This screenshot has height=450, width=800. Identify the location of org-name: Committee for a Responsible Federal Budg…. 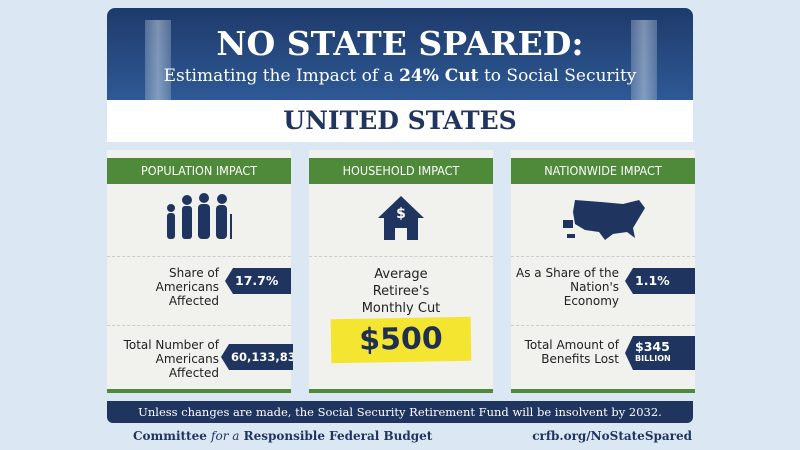
(282, 436).